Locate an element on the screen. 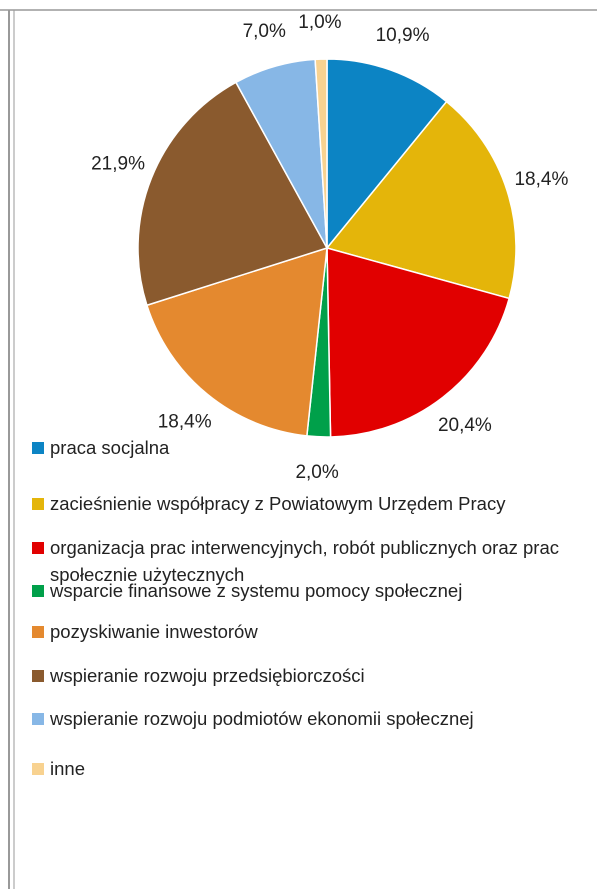  legend-item: praca socjalna is located at coordinates (304, 447).